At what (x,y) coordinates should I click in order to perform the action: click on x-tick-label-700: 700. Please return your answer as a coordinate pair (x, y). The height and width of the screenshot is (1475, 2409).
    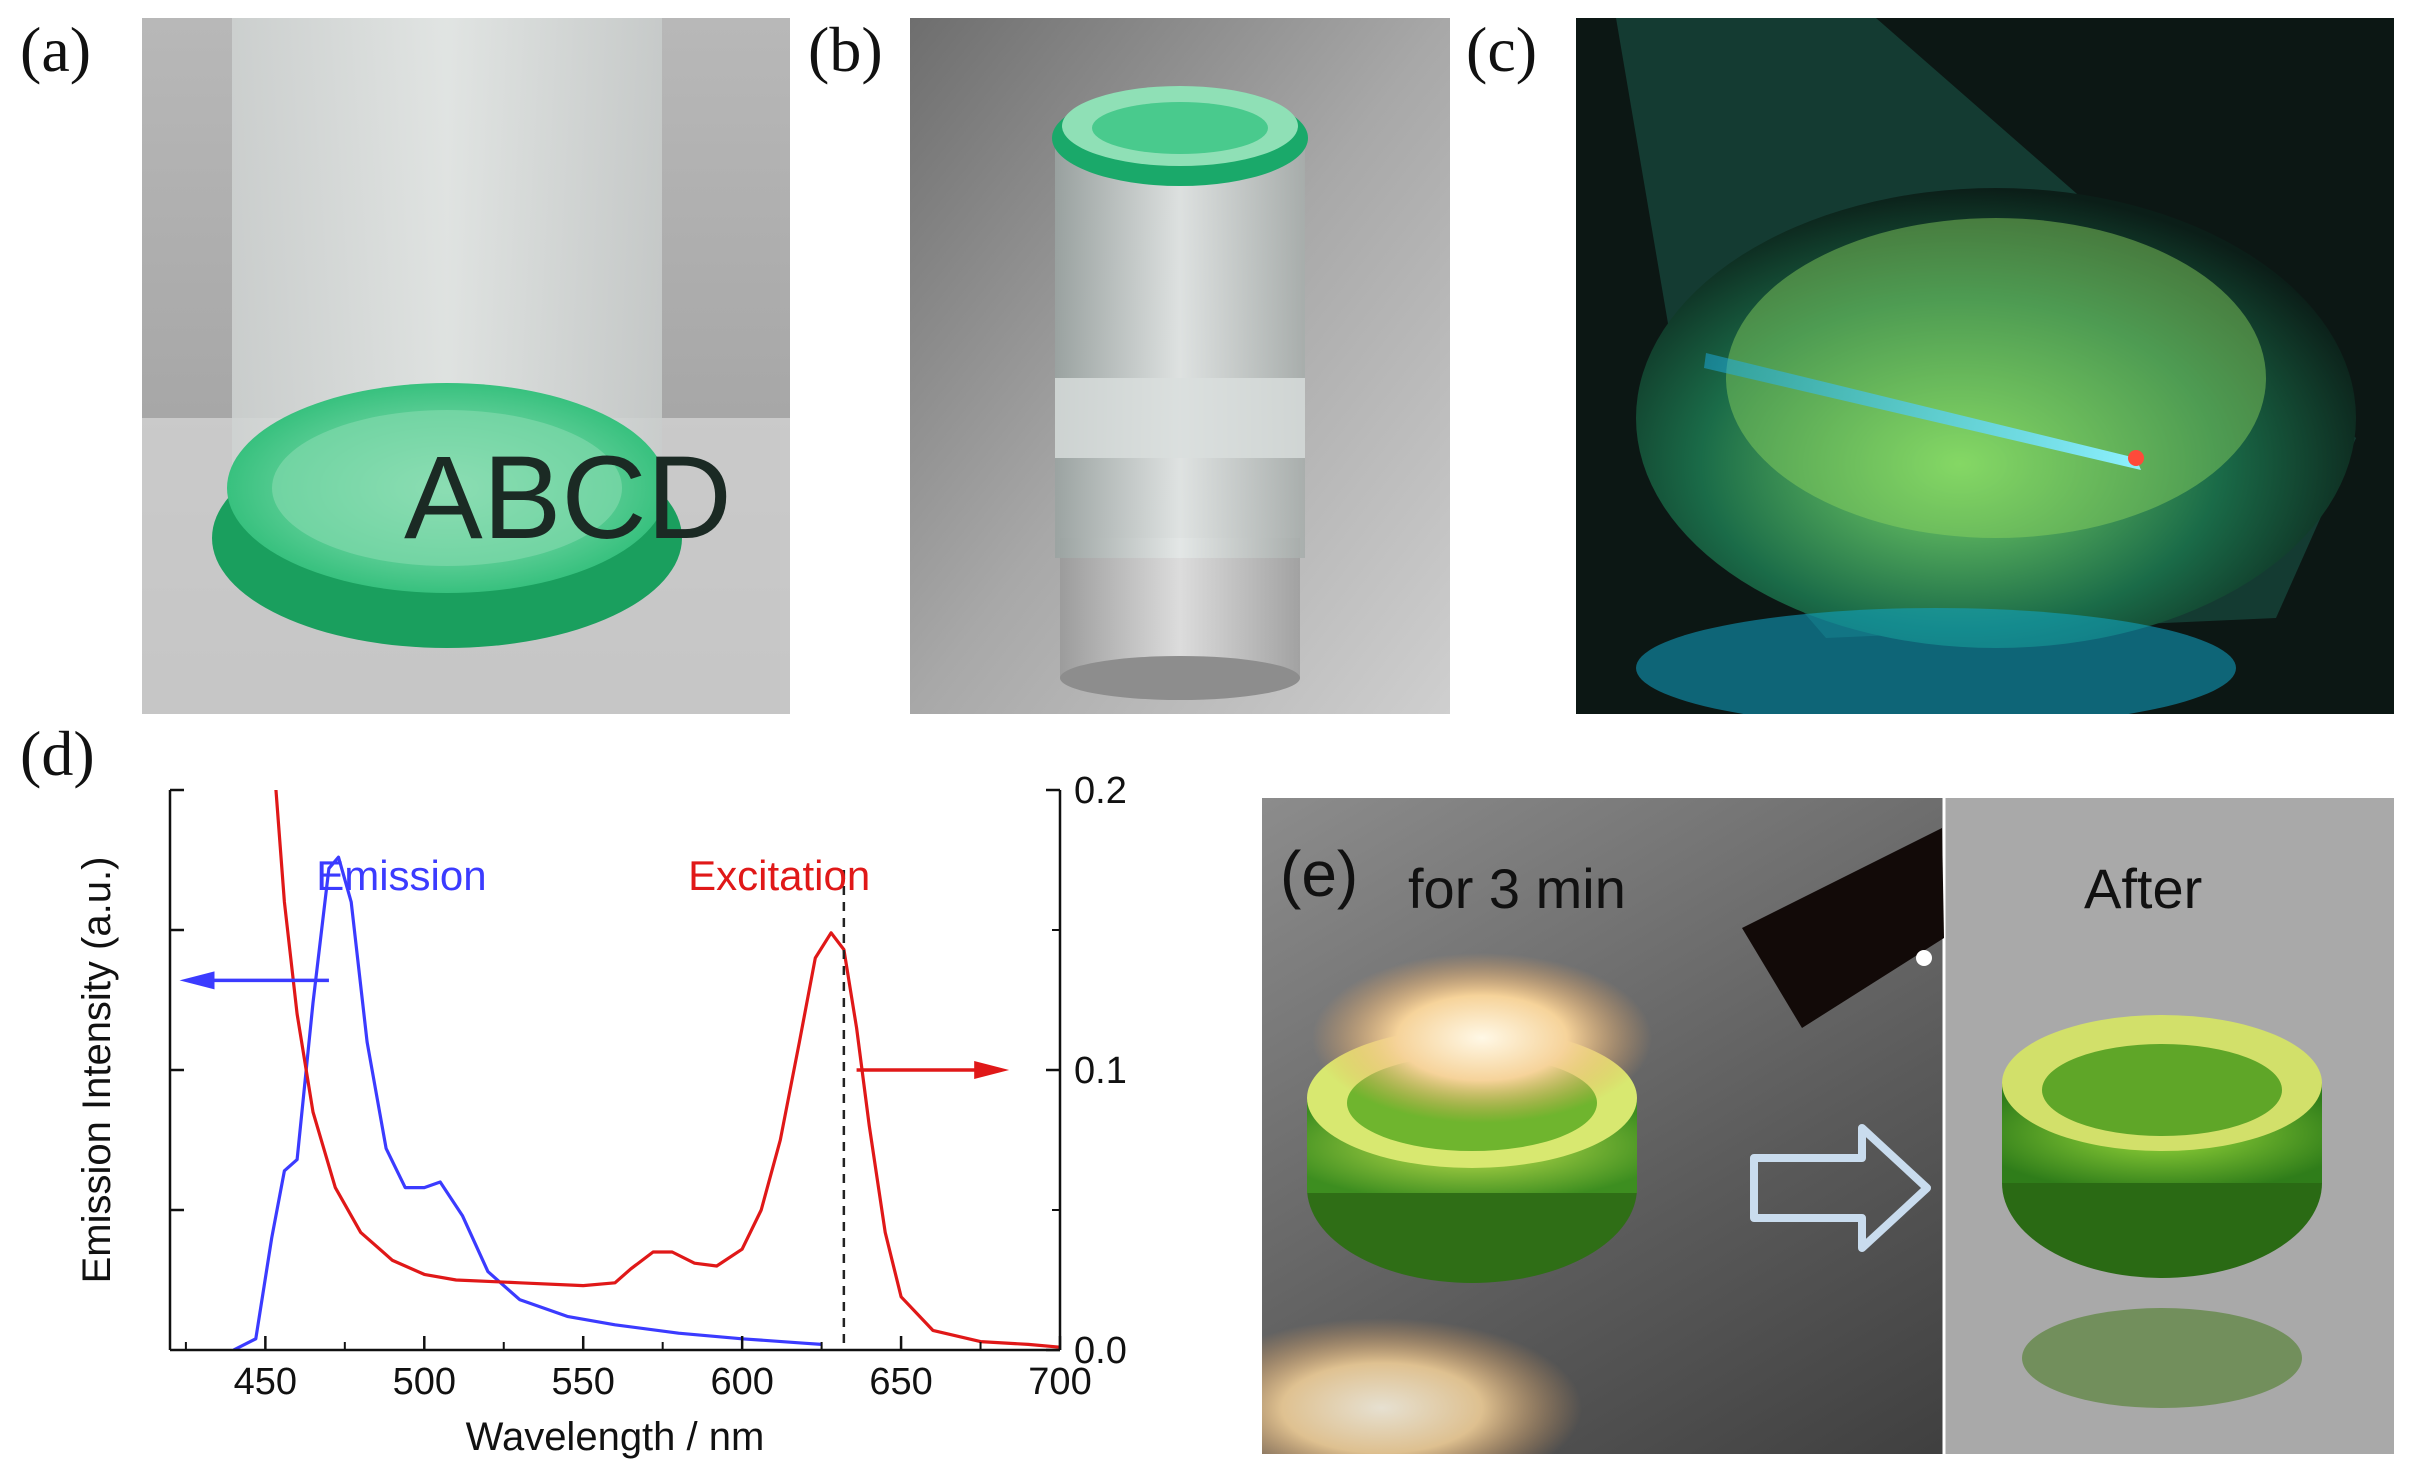
    Looking at the image, I should click on (1059, 1382).